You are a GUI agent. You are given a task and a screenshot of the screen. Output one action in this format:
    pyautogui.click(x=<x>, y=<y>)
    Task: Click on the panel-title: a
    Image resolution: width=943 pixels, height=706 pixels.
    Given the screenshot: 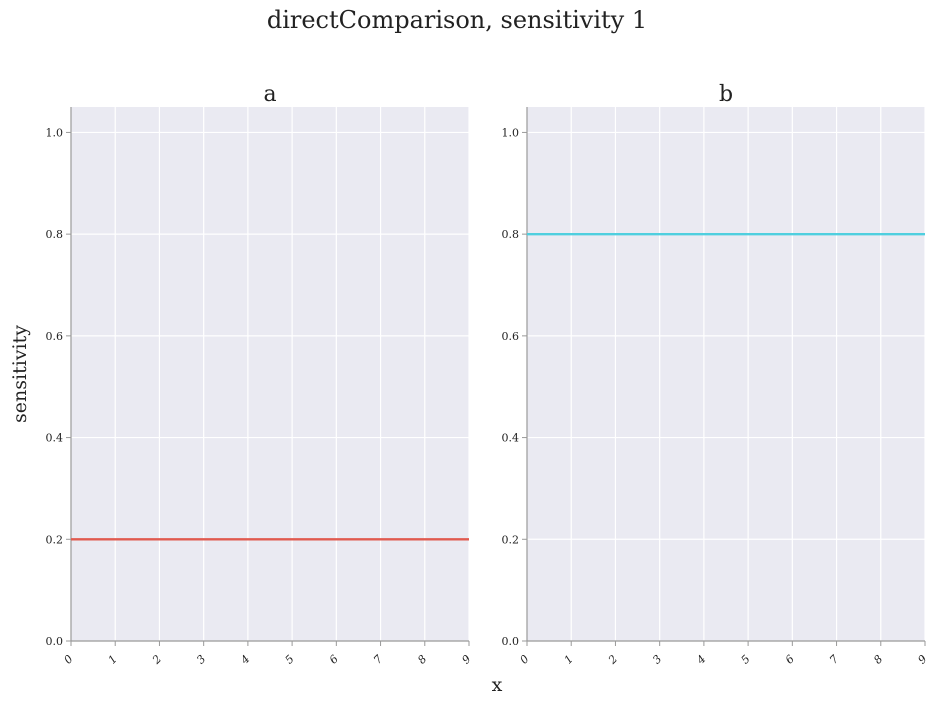 What is the action you would take?
    pyautogui.click(x=269, y=94)
    